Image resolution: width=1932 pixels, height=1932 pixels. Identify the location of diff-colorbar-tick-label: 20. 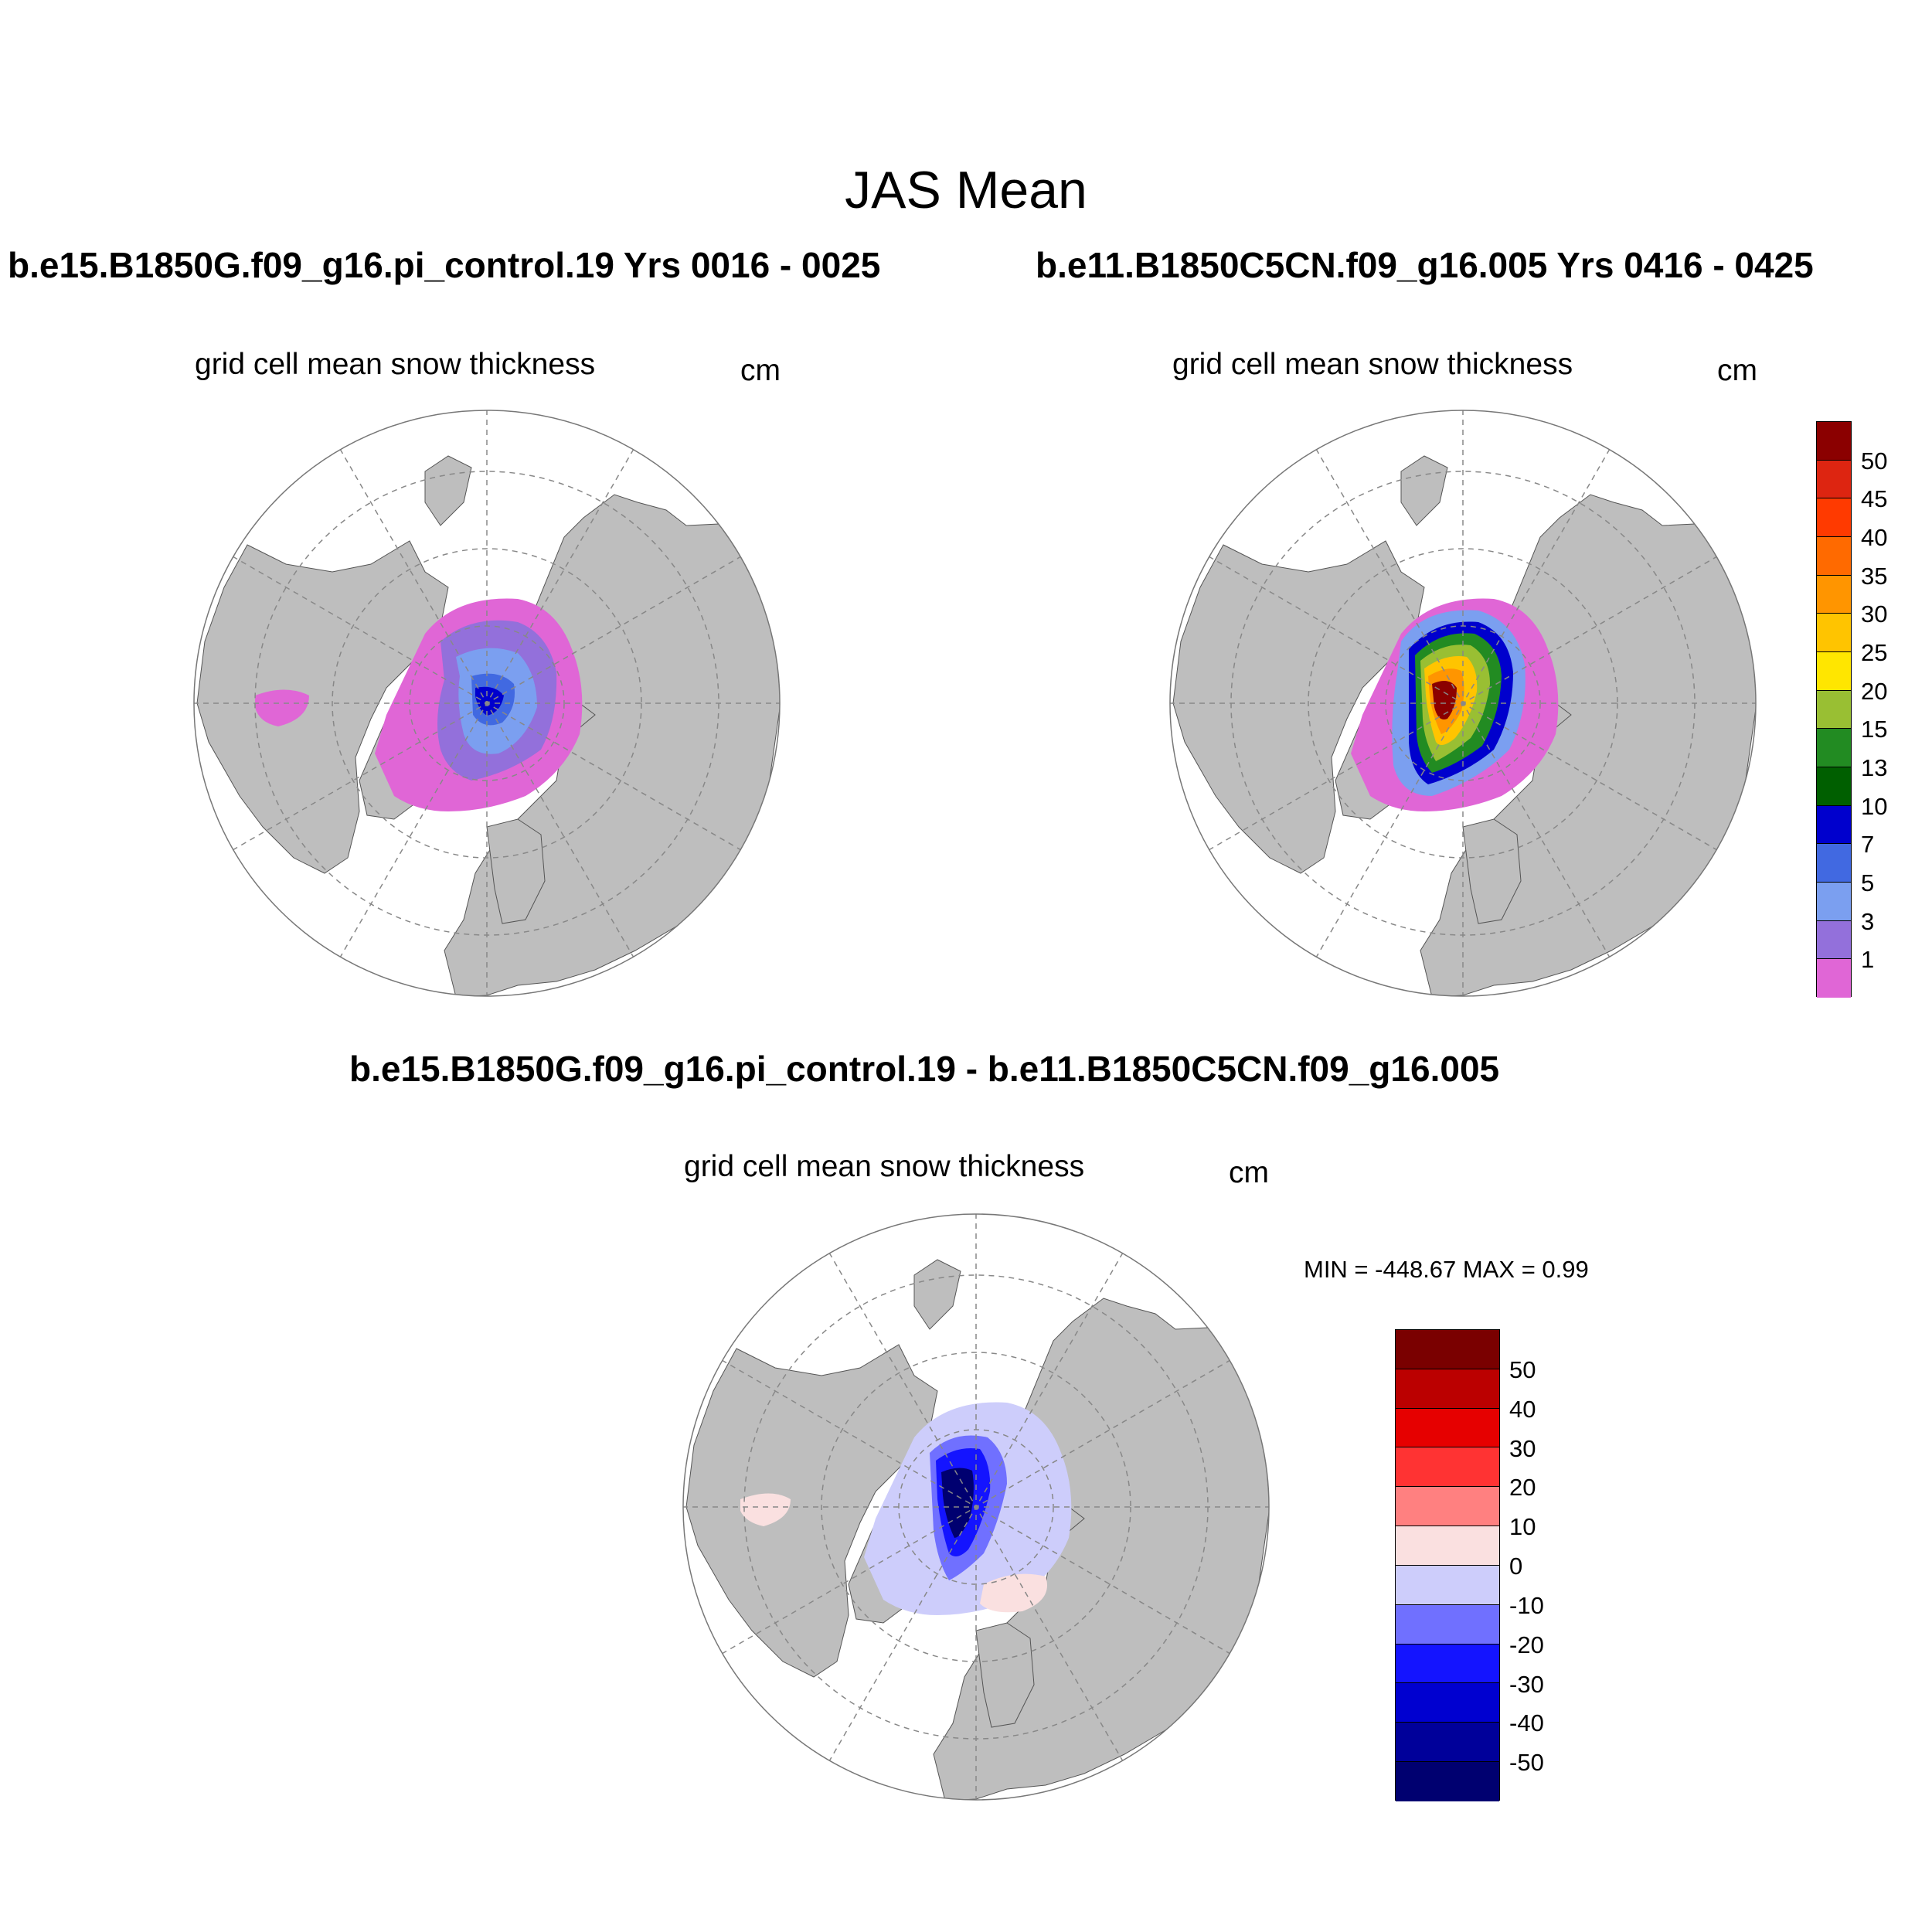
(1523, 1488).